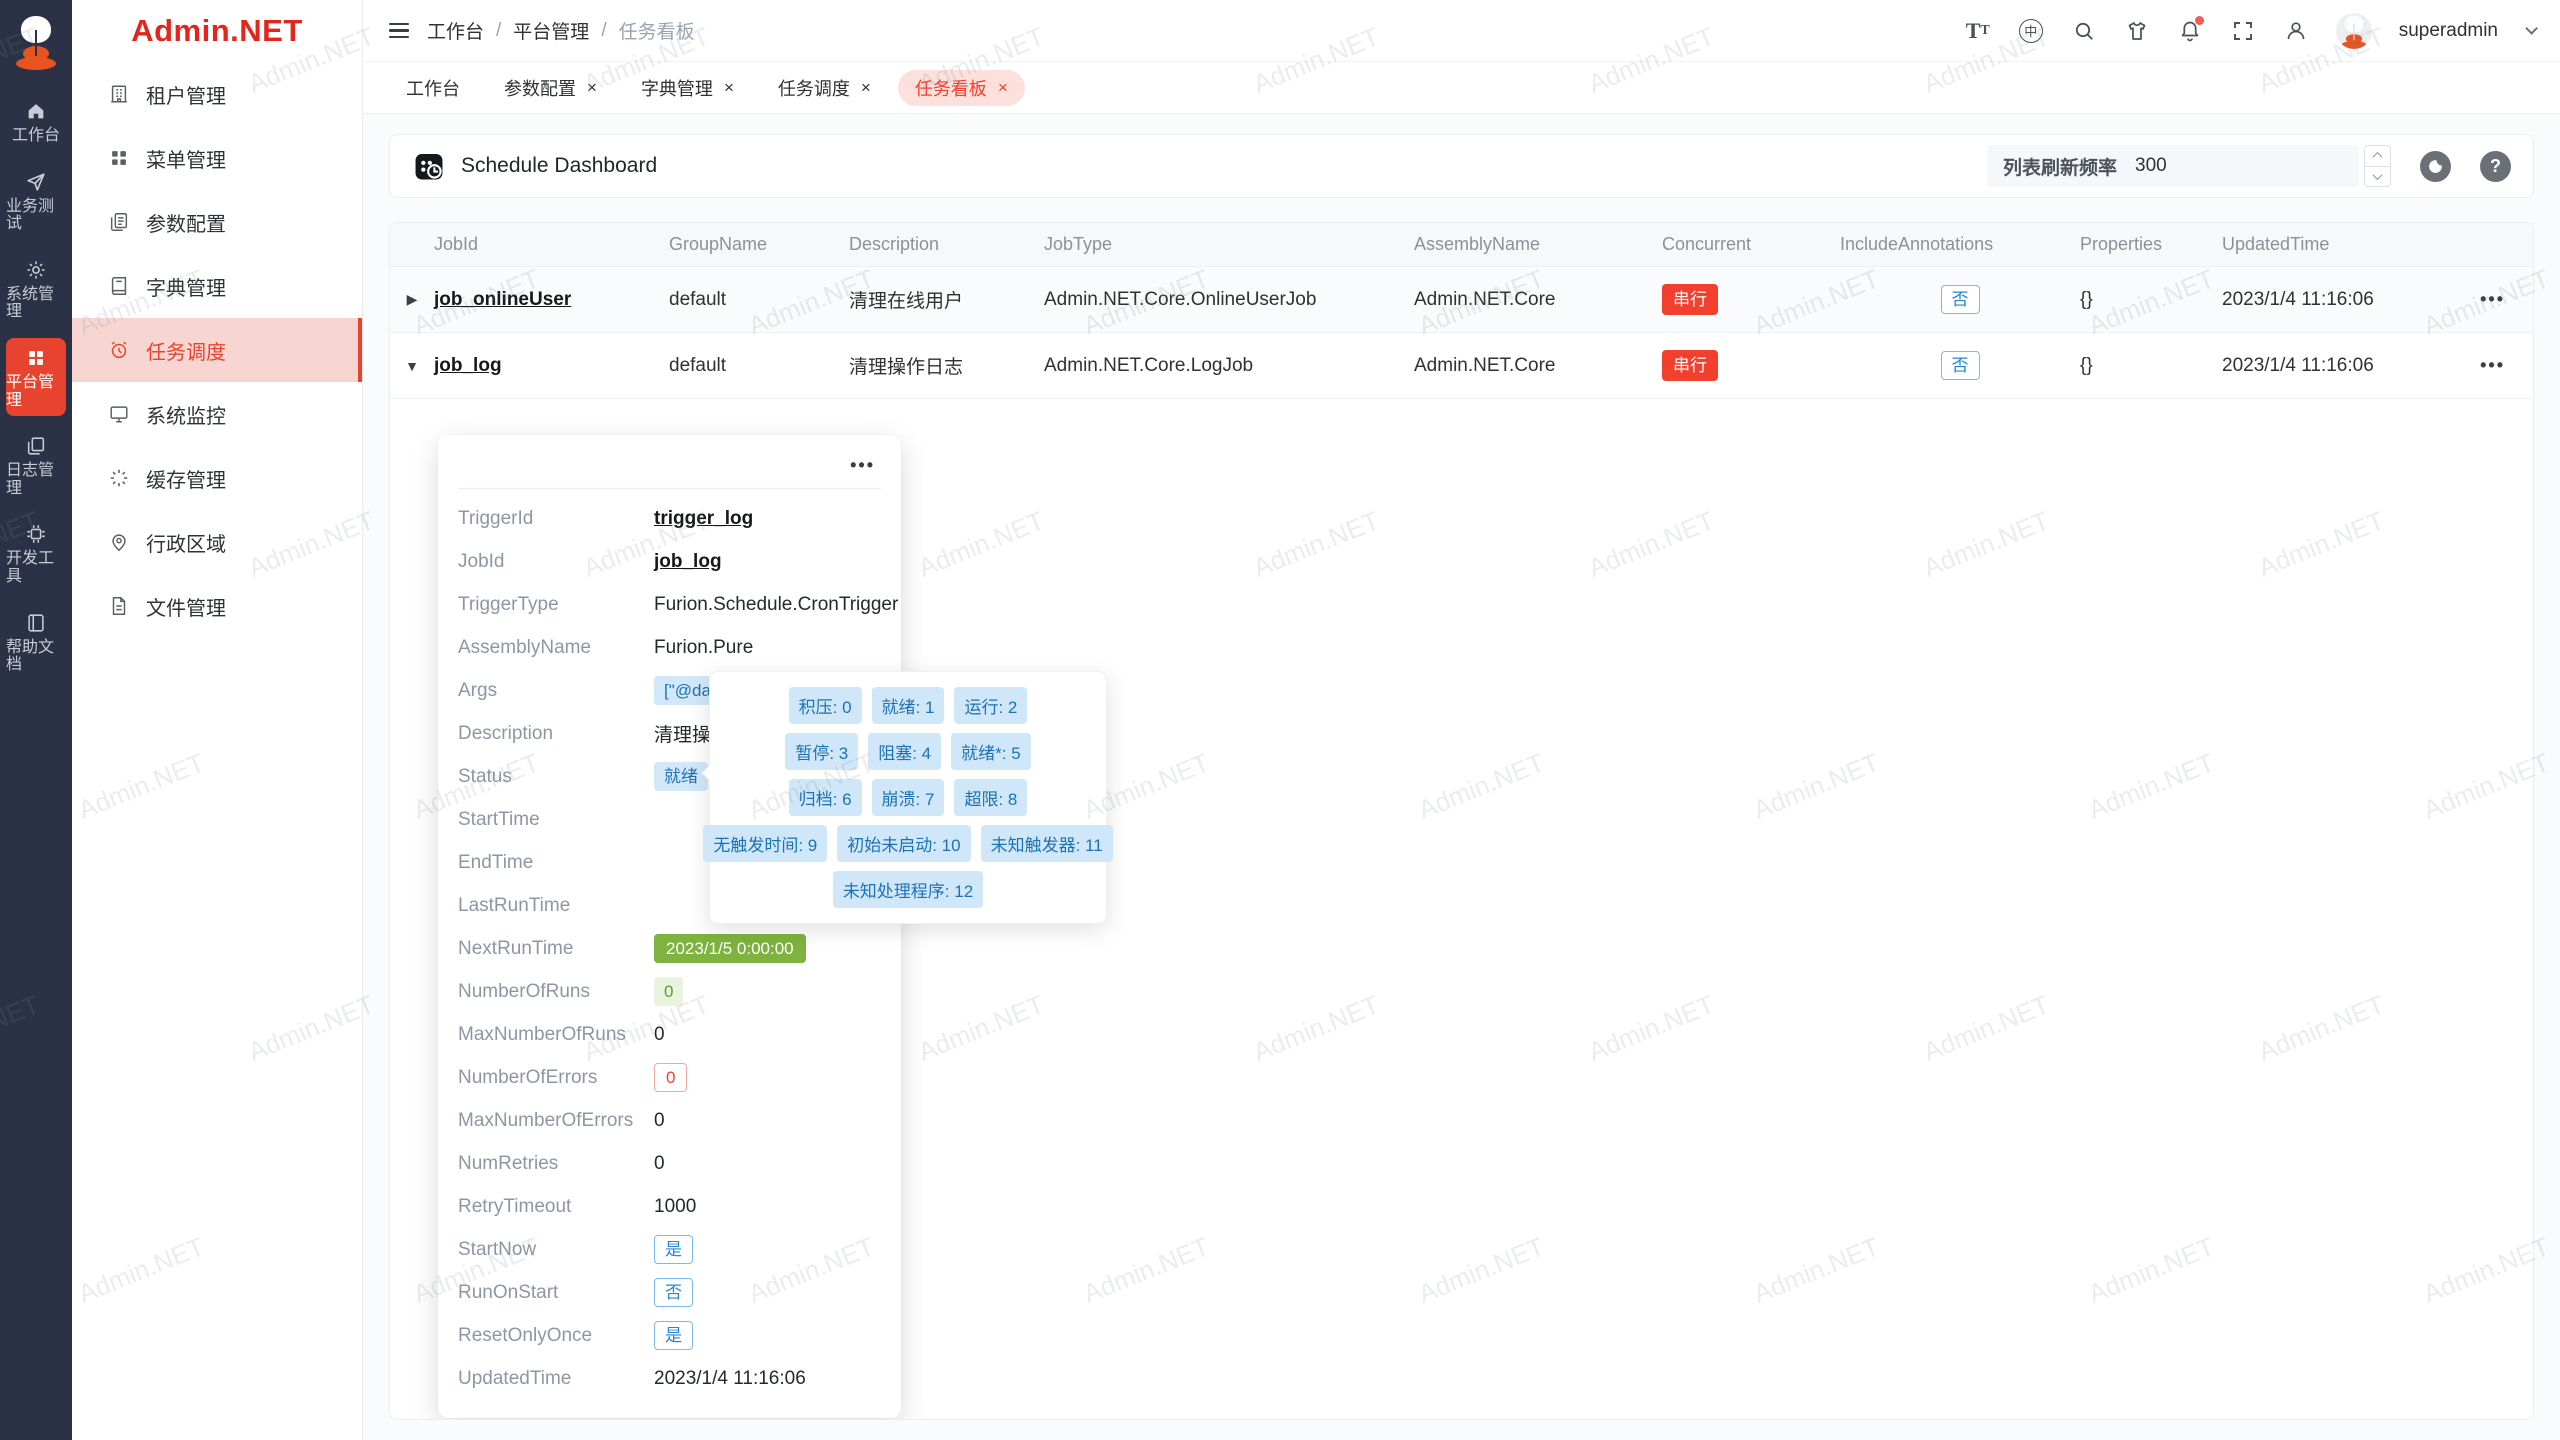 The image size is (2560, 1440). What do you see at coordinates (36, 465) in the screenshot?
I see `rail-item-log-mgmt: 日志管理` at bounding box center [36, 465].